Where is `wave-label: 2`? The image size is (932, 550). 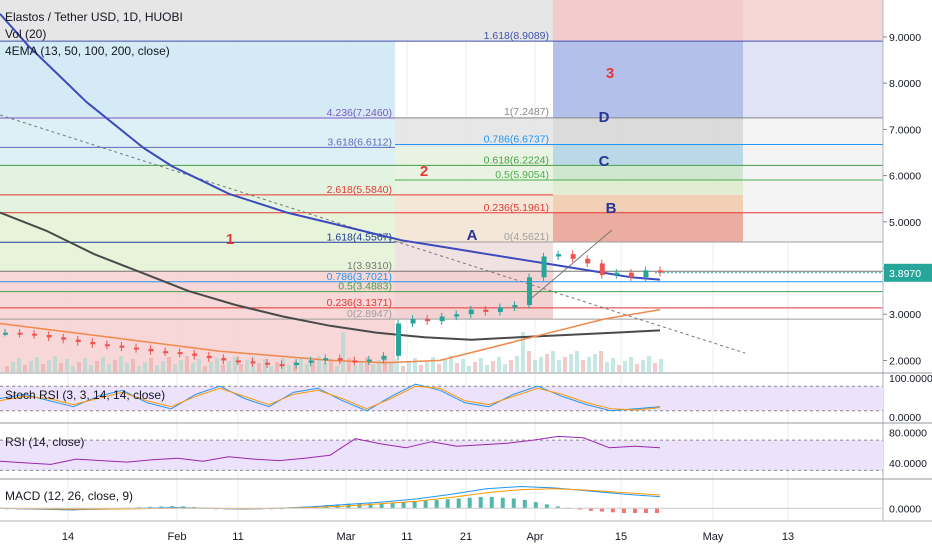
wave-label: 2 is located at coordinates (424, 171).